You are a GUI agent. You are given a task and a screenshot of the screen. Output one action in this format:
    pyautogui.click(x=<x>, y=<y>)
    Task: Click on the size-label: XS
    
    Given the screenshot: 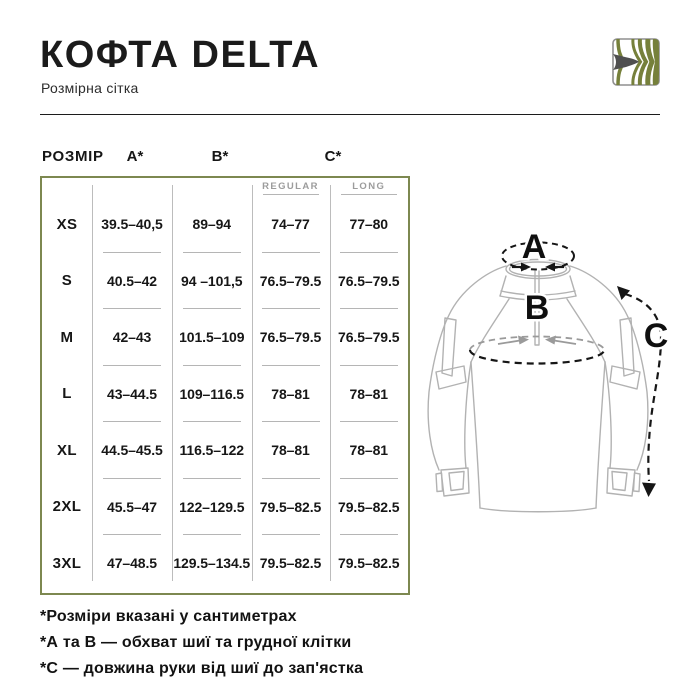 What is the action you would take?
    pyautogui.click(x=67, y=224)
    